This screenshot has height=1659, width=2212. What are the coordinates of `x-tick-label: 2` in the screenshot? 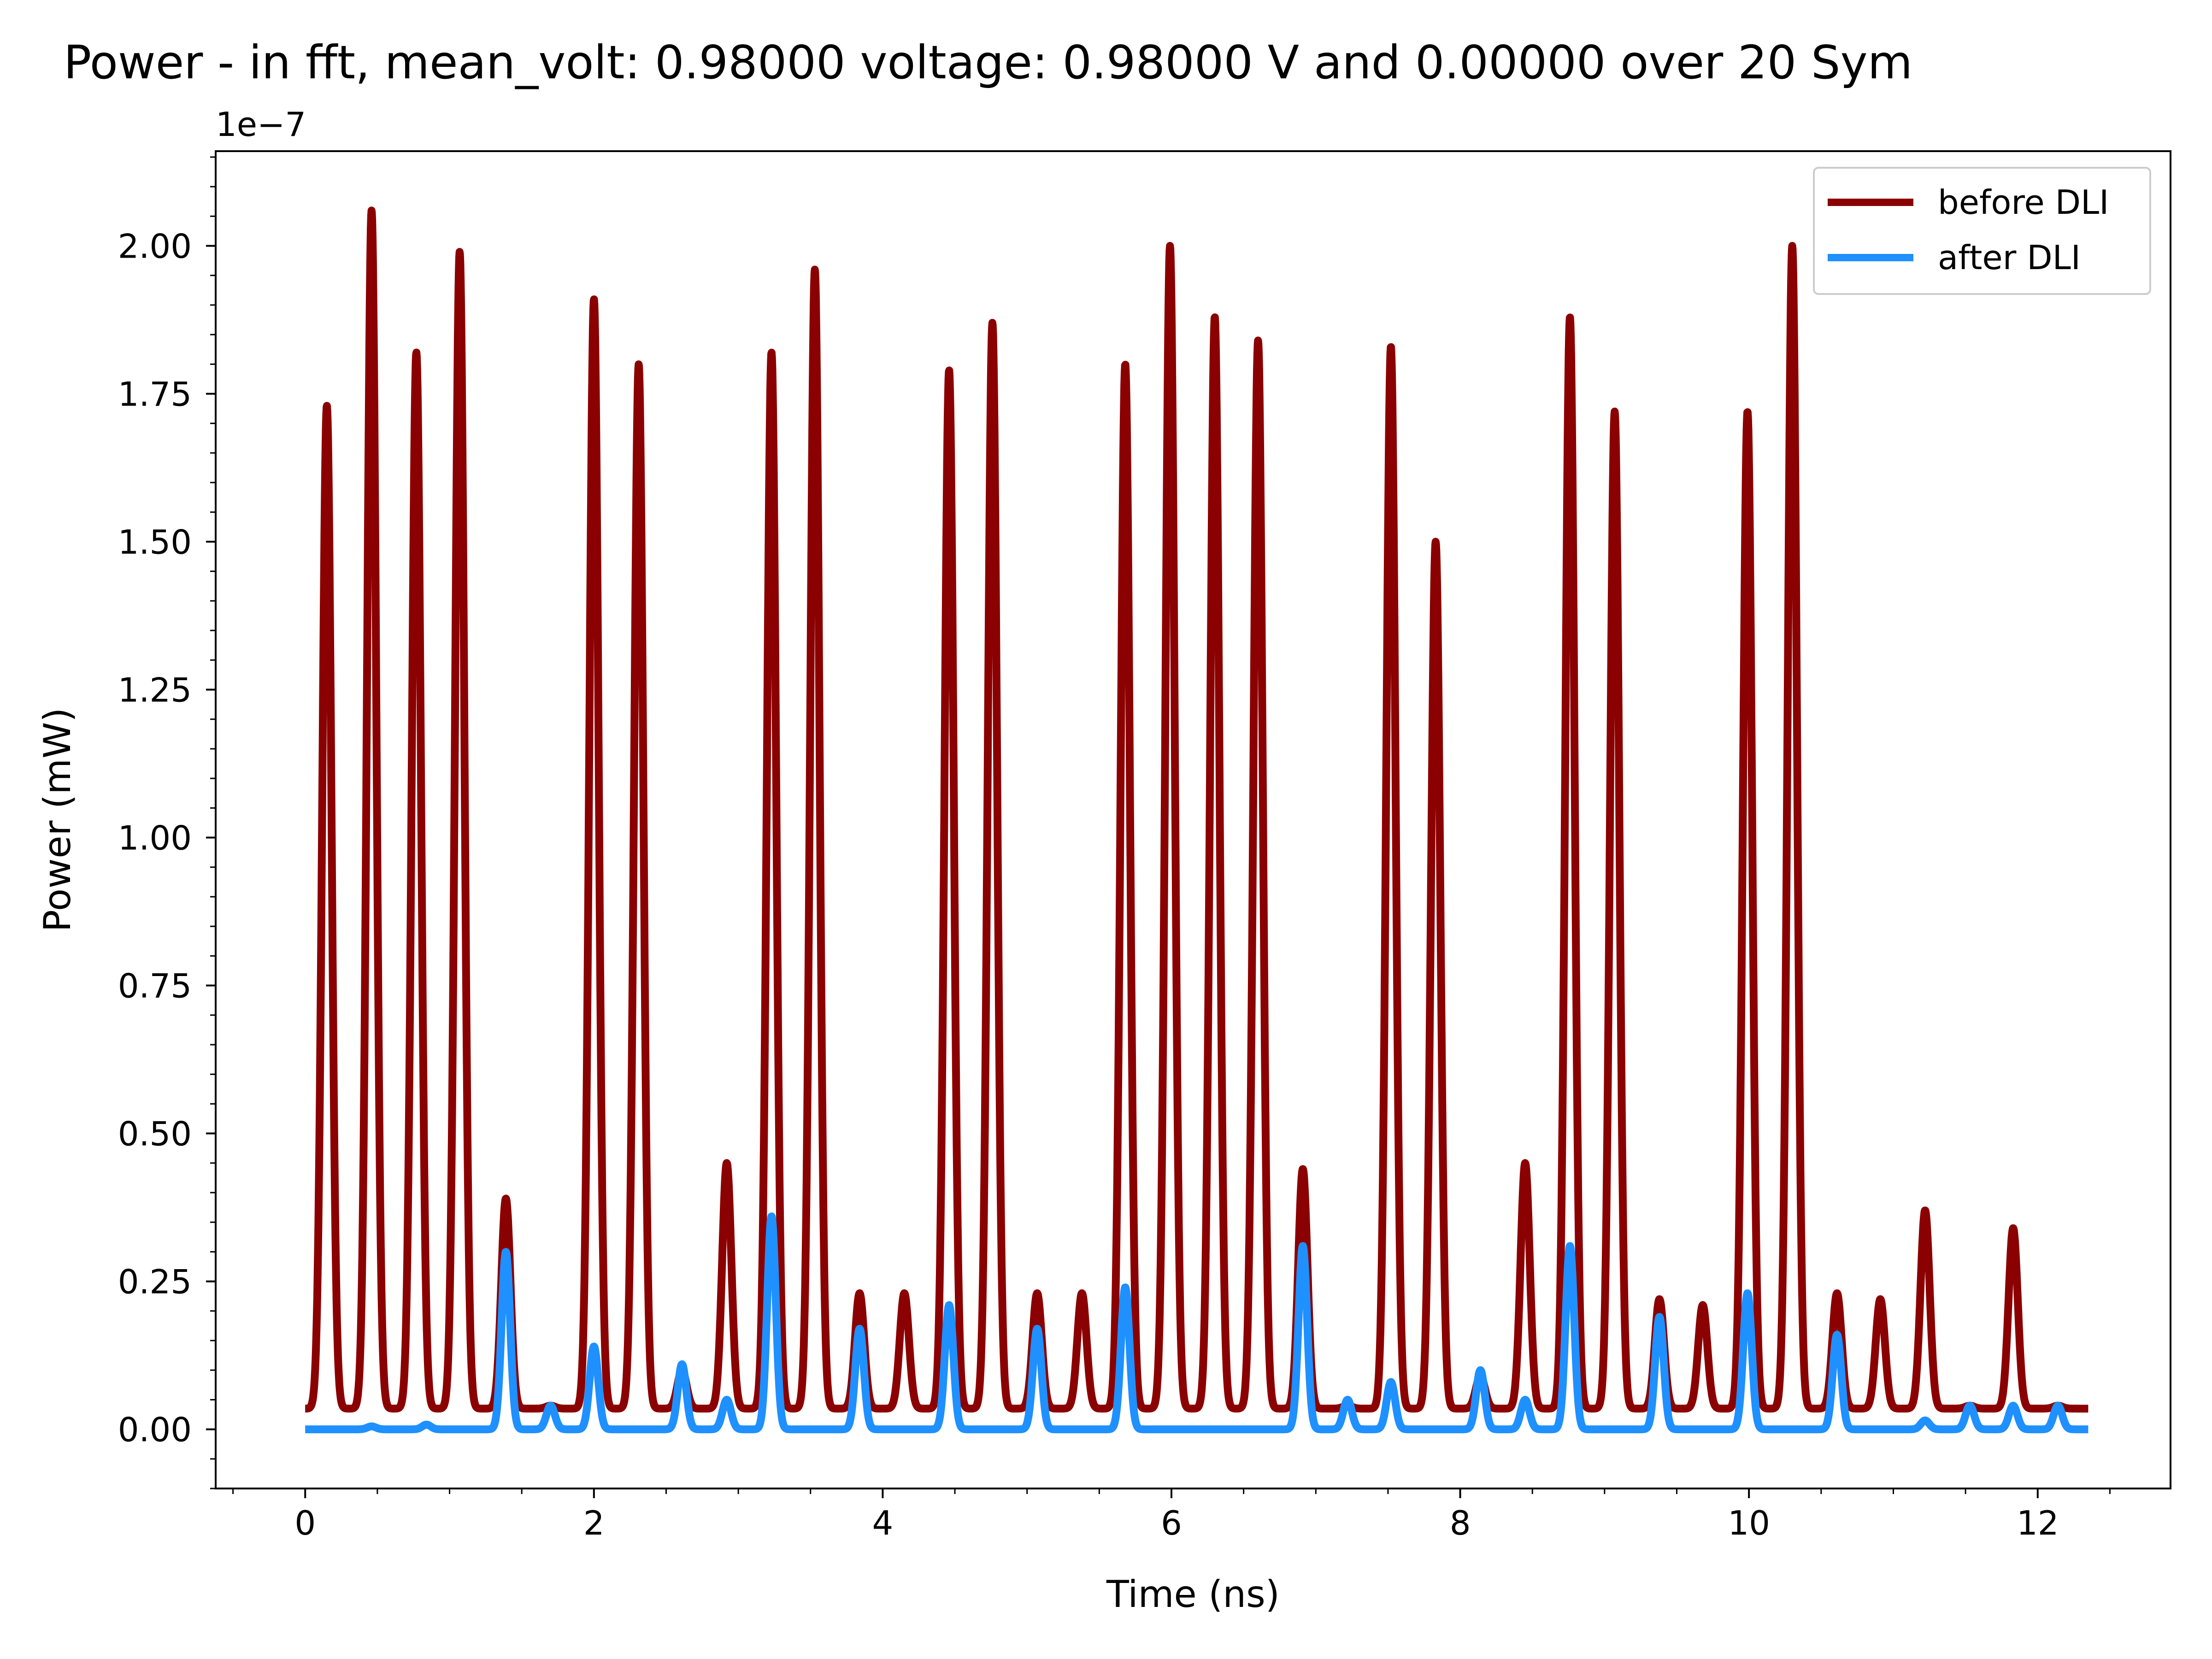 It's located at (594, 1523).